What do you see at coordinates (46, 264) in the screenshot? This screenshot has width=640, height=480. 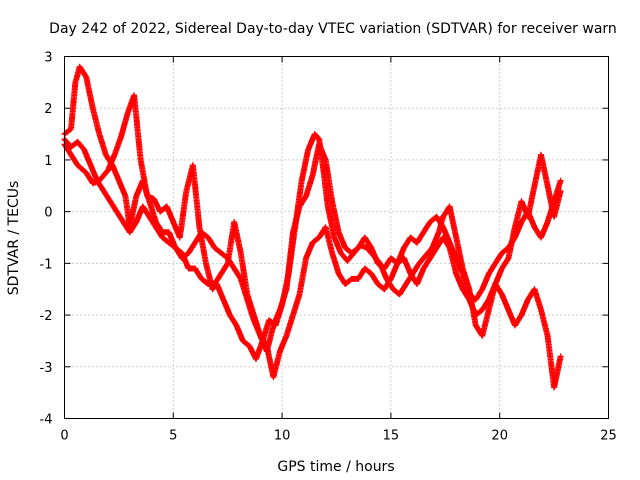 I see `y-tick-label: -1` at bounding box center [46, 264].